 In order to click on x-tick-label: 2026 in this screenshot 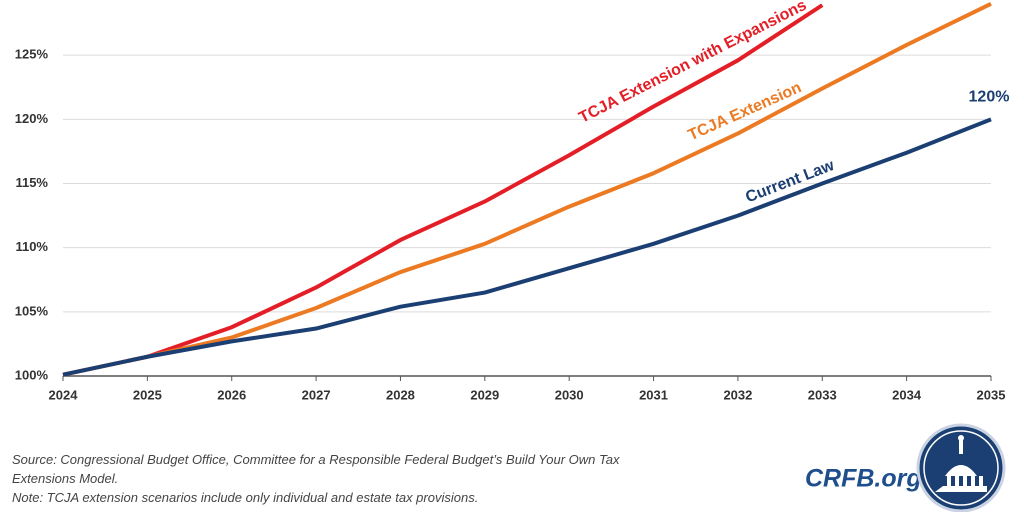, I will do `click(231, 394)`.